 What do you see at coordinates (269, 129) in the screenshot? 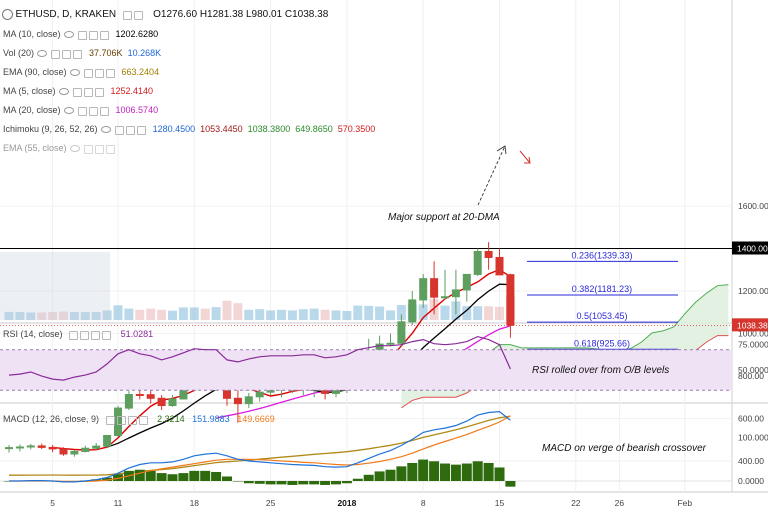
I see `legend-value: 1038.3800` at bounding box center [269, 129].